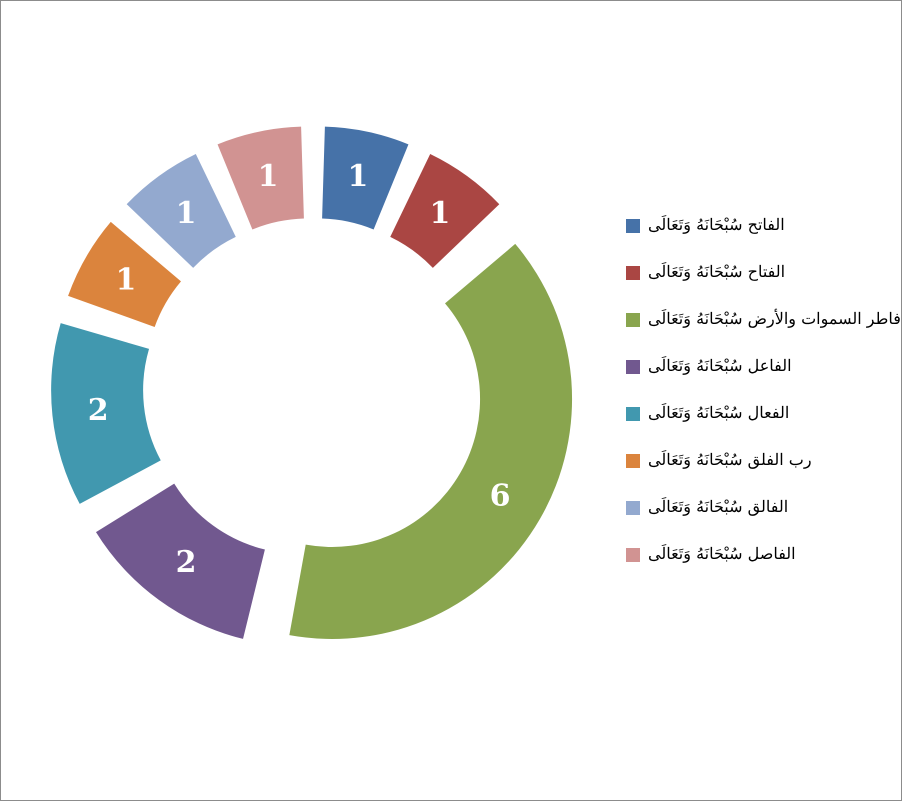 This screenshot has height=801, width=902. What do you see at coordinates (440, 213) in the screenshot?
I see `data-label-2: 1` at bounding box center [440, 213].